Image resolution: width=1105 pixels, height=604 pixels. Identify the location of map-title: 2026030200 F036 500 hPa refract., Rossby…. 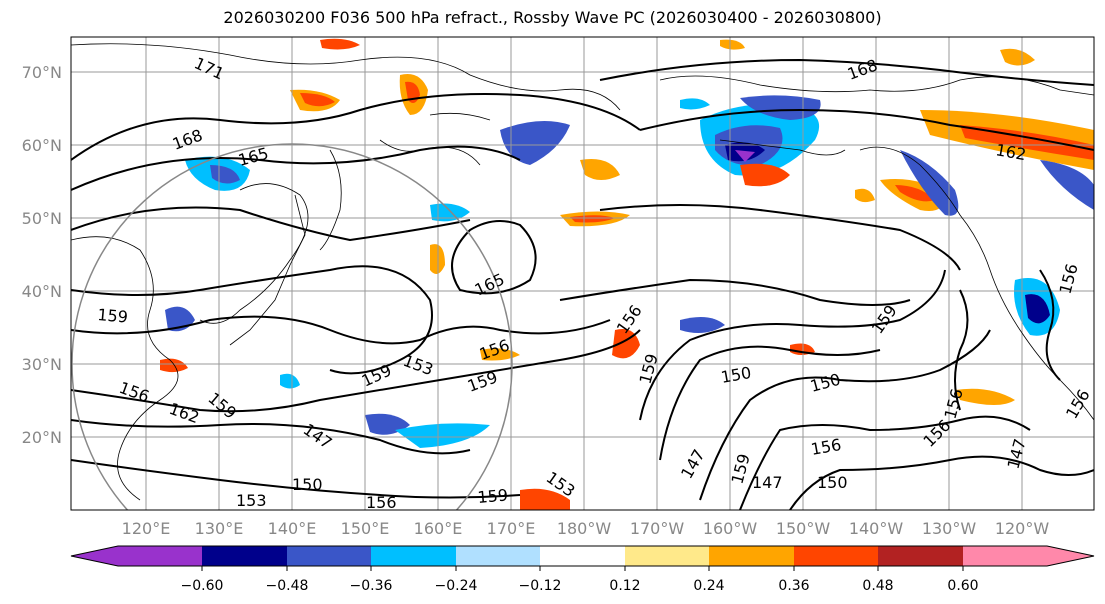
(552, 17).